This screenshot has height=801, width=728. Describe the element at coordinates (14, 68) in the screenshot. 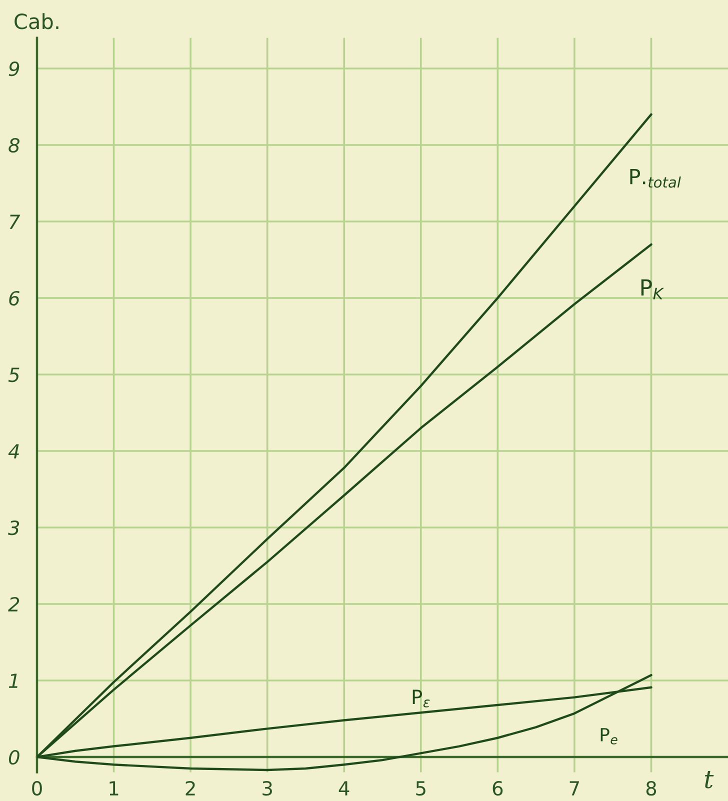

I see `y-tick-label: 9` at that location.